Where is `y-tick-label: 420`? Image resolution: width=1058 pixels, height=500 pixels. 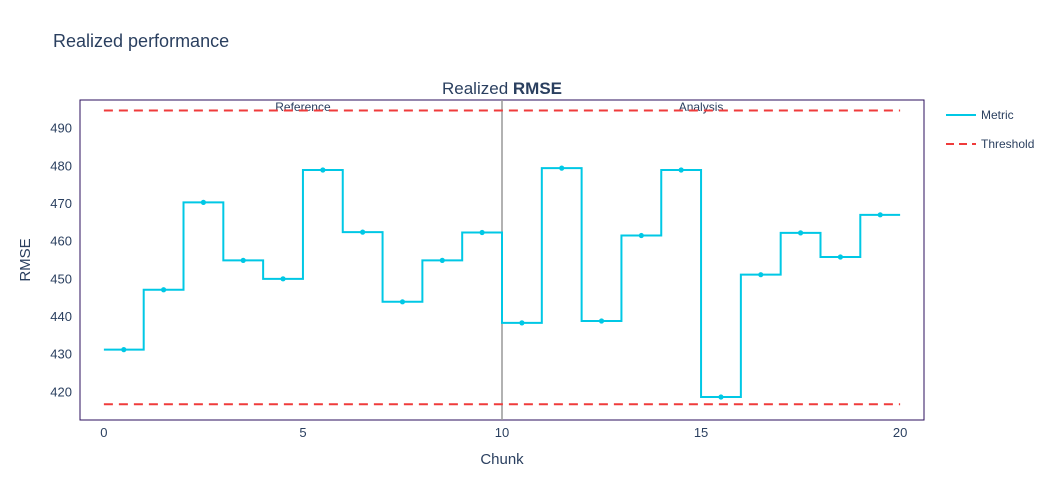
y-tick-label: 420 is located at coordinates (61, 391).